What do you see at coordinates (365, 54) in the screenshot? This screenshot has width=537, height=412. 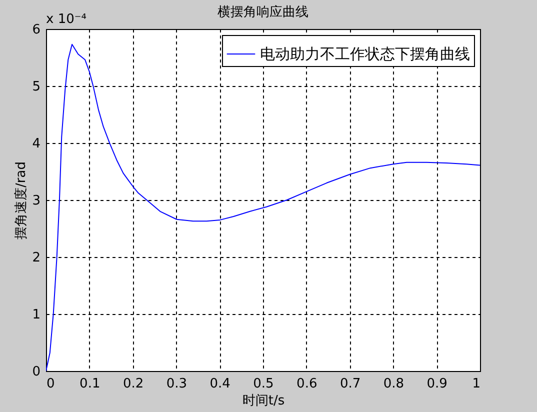 I see `legend-label: 电动助力不工作状态下摆角曲线` at bounding box center [365, 54].